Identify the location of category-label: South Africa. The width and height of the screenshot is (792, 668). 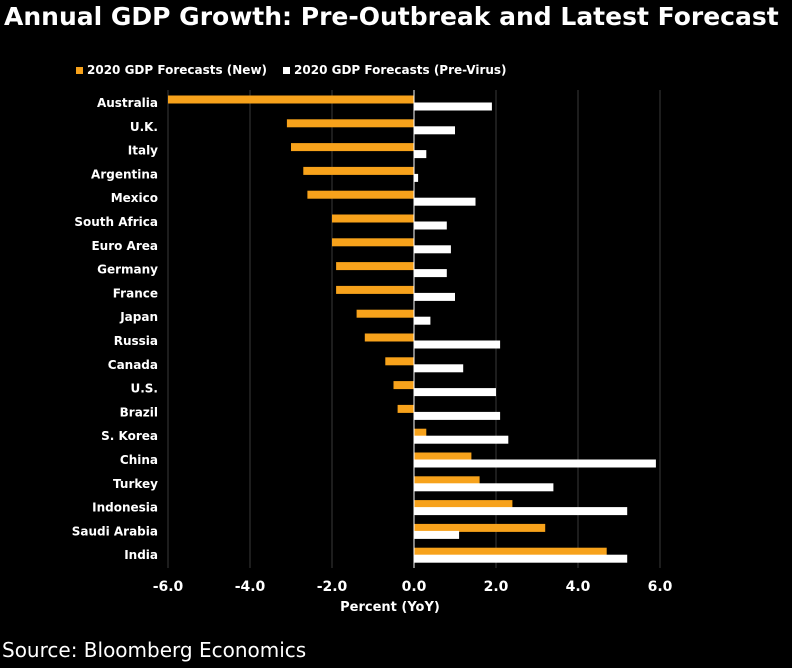
(116, 222).